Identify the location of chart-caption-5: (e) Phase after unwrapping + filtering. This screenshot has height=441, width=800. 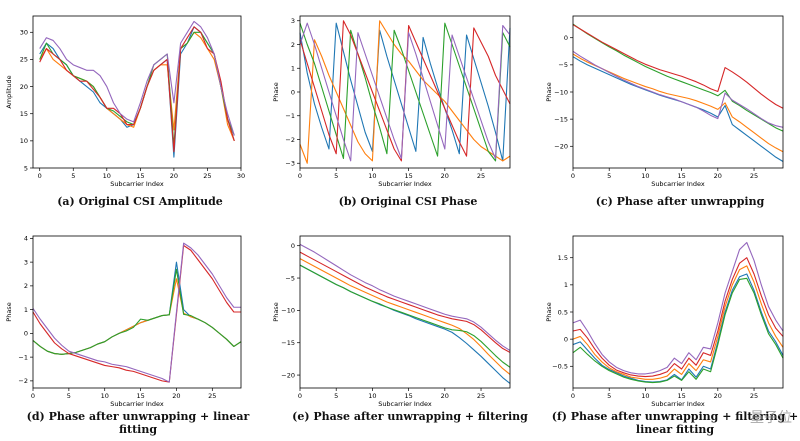
(410, 416).